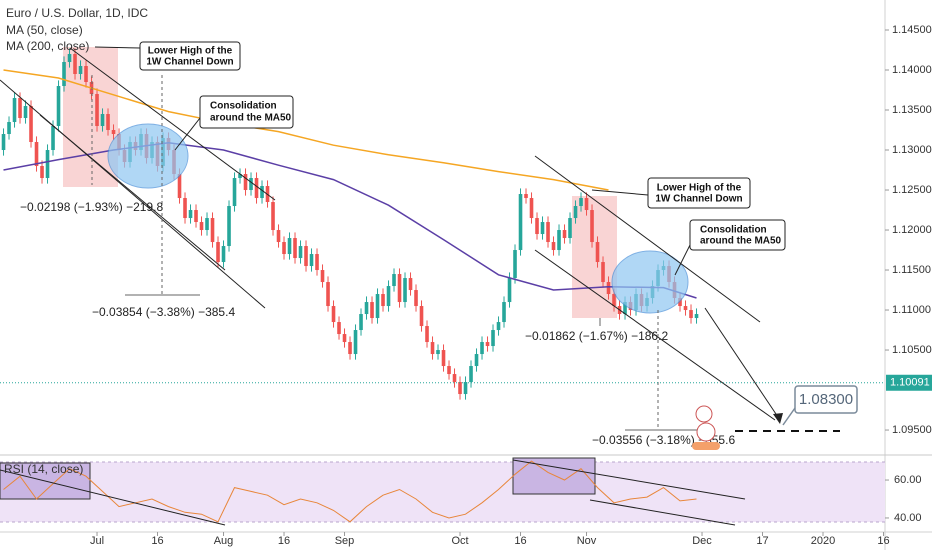  I want to click on y-tick-label: 1.09500, so click(912, 430).